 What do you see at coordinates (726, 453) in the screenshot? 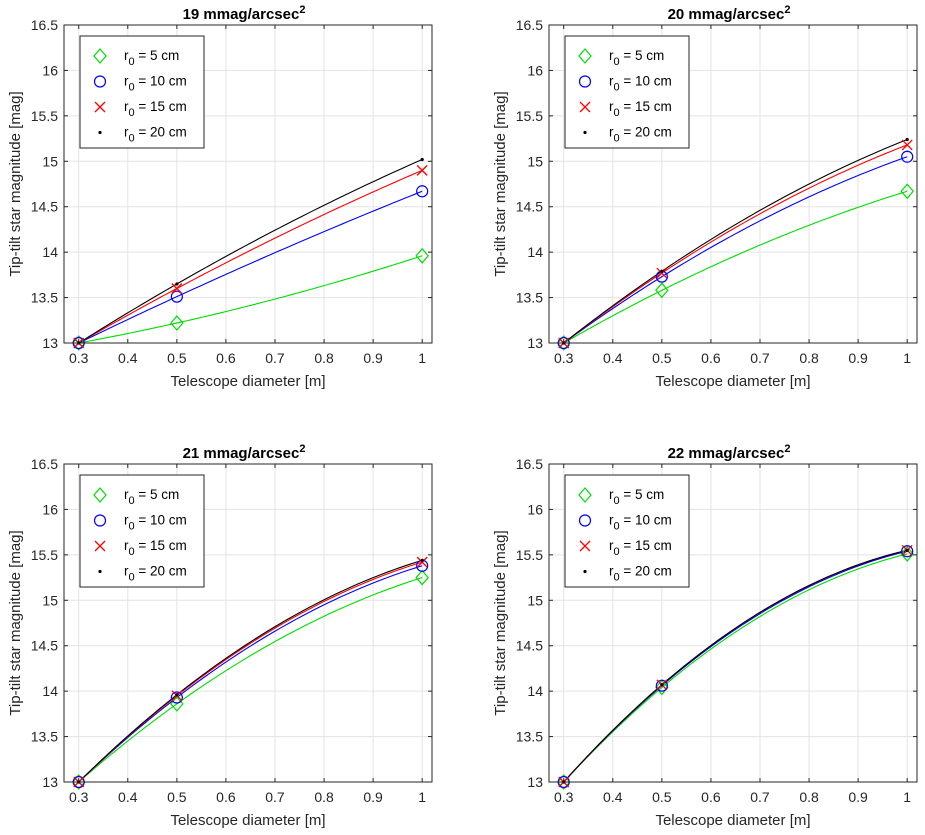
I see `chart-title-text: 22 mmag/arcsec` at bounding box center [726, 453].